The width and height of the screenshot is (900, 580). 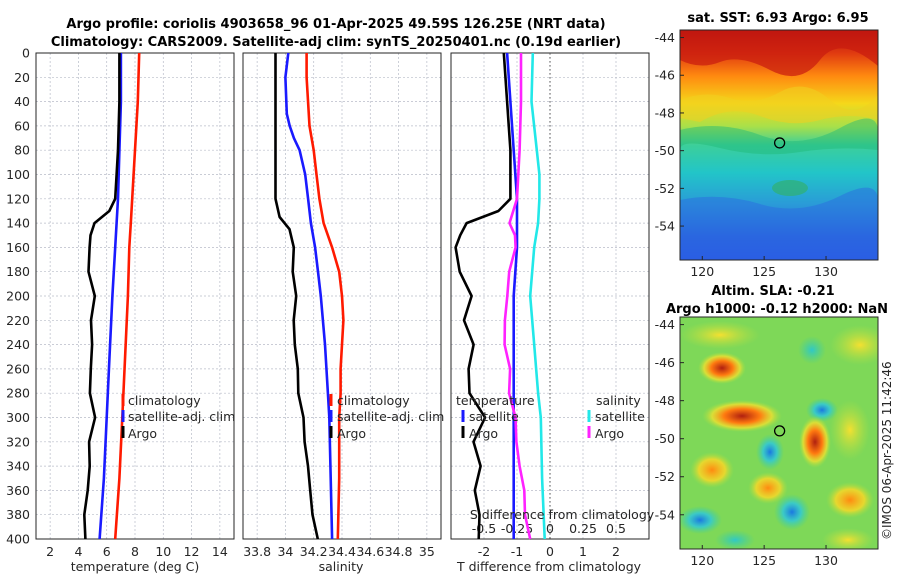 What do you see at coordinates (484, 551) in the screenshot?
I see `x-tick-label: -2` at bounding box center [484, 551].